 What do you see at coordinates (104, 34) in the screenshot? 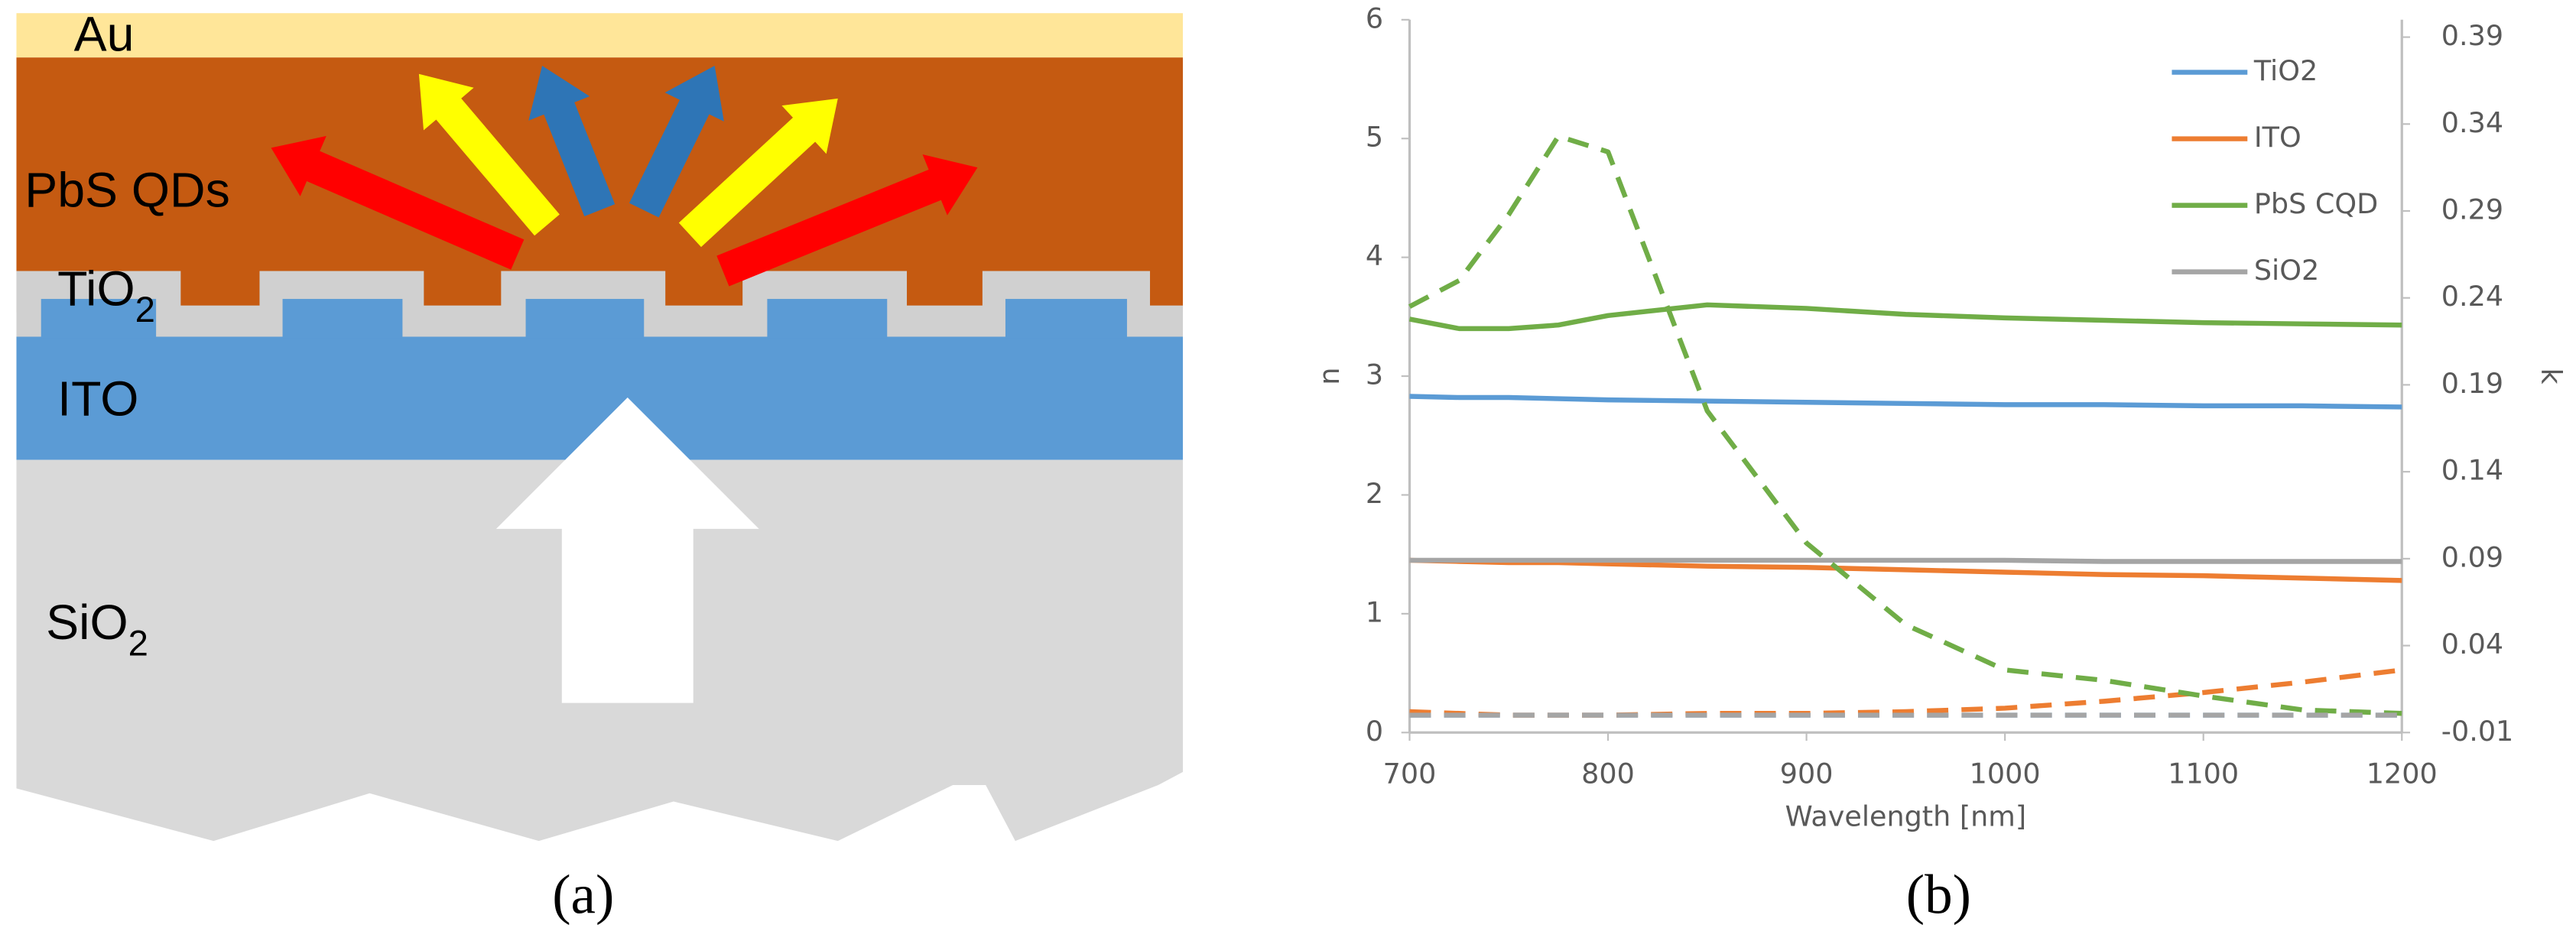
I see `layer-label: Au` at bounding box center [104, 34].